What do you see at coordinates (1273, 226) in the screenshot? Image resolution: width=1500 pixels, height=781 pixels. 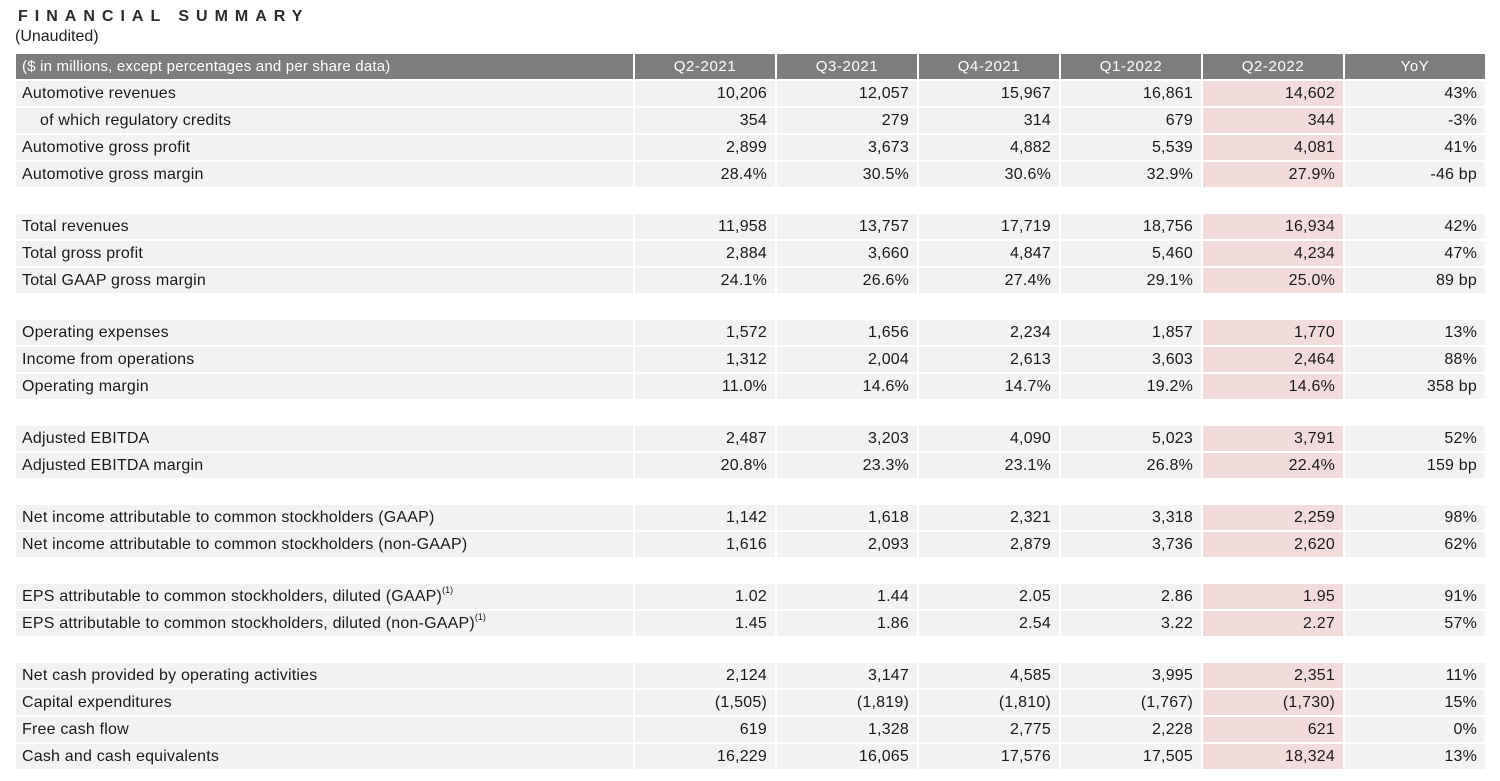 I see `value-cell-highlighted: 16,934` at bounding box center [1273, 226].